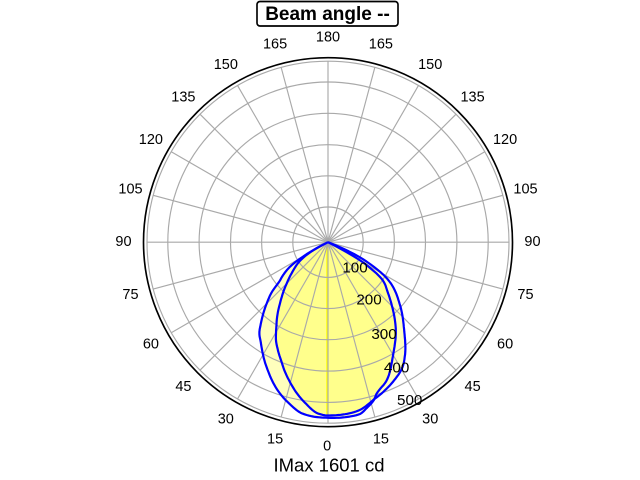  Describe the element at coordinates (396, 367) in the screenshot. I see `svg-text: 400` at that location.